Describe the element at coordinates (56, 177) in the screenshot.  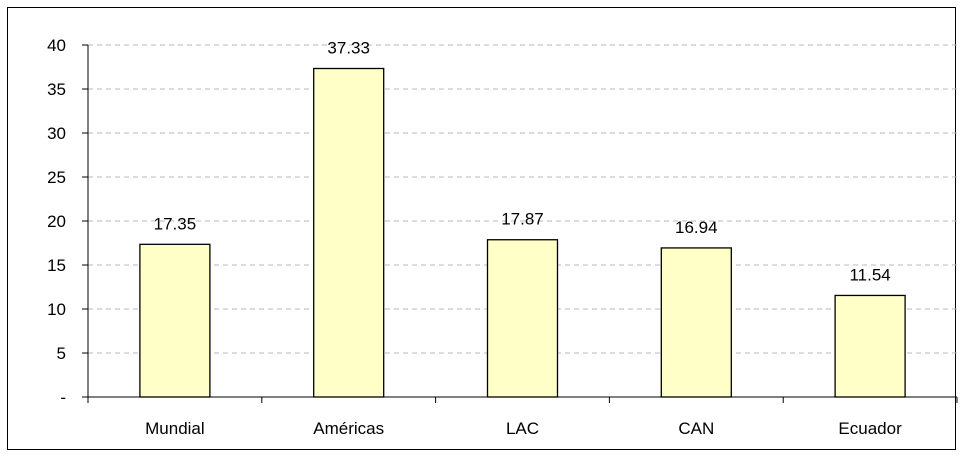
I see `y-tick-label: 25` at that location.